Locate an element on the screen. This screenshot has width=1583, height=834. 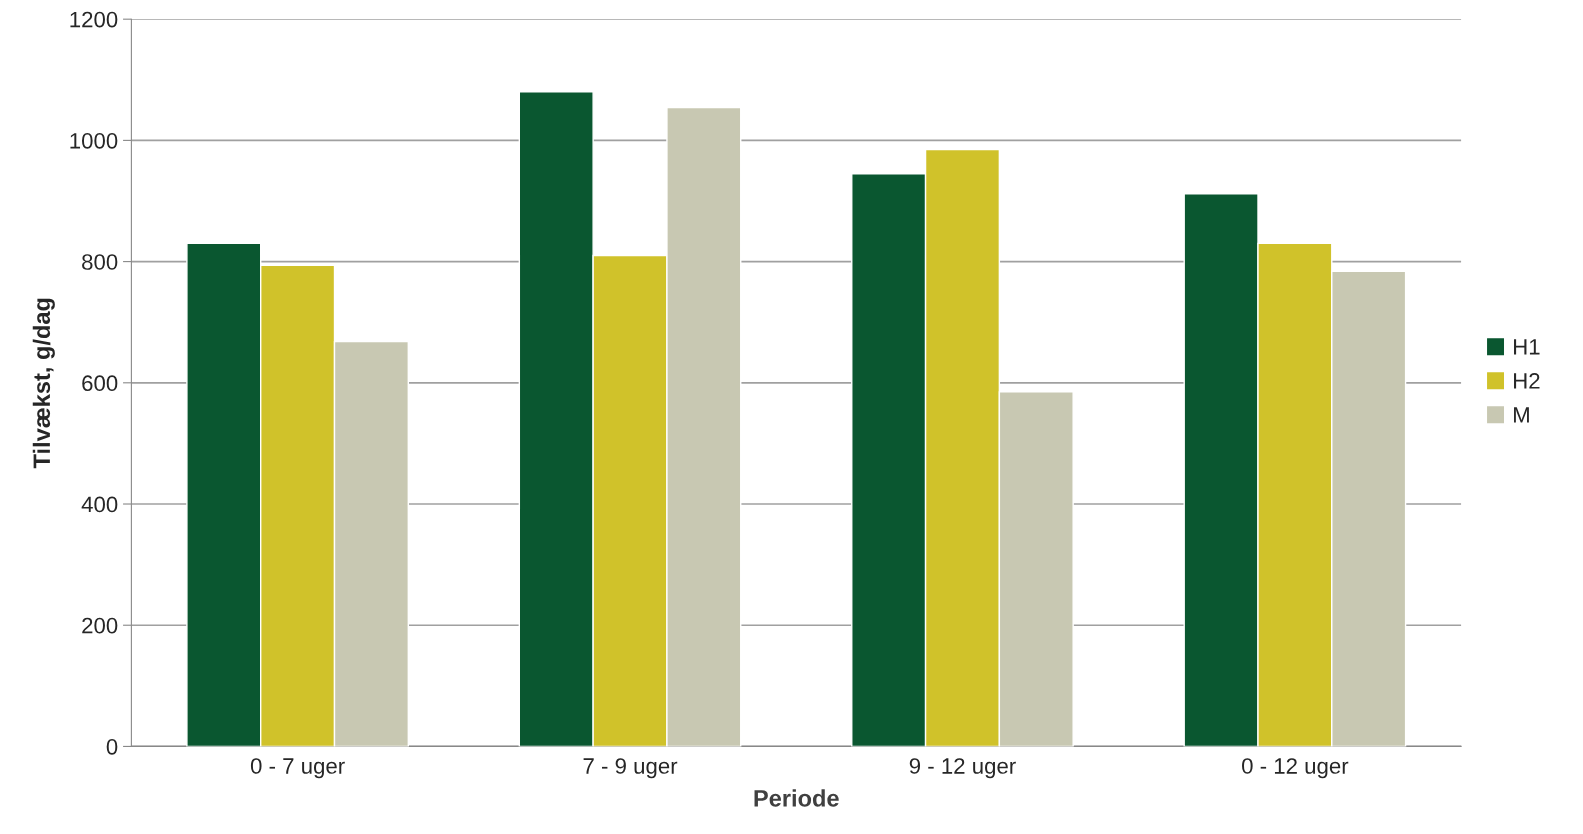
y-tick-label: 800 is located at coordinates (100, 262).